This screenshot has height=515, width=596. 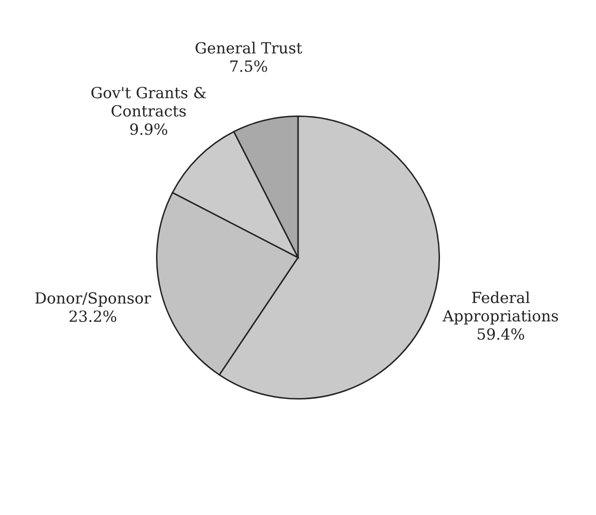 What do you see at coordinates (500, 308) in the screenshot?
I see `slice-label: Federal Appropriations` at bounding box center [500, 308].